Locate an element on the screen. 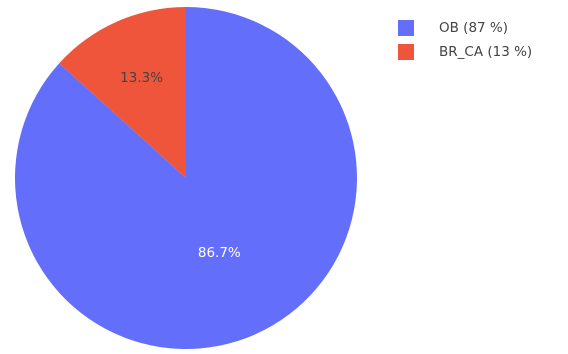 Image resolution: width=568 pixels, height=354 pixels. pie-slice-br-ca is located at coordinates (122, 92).